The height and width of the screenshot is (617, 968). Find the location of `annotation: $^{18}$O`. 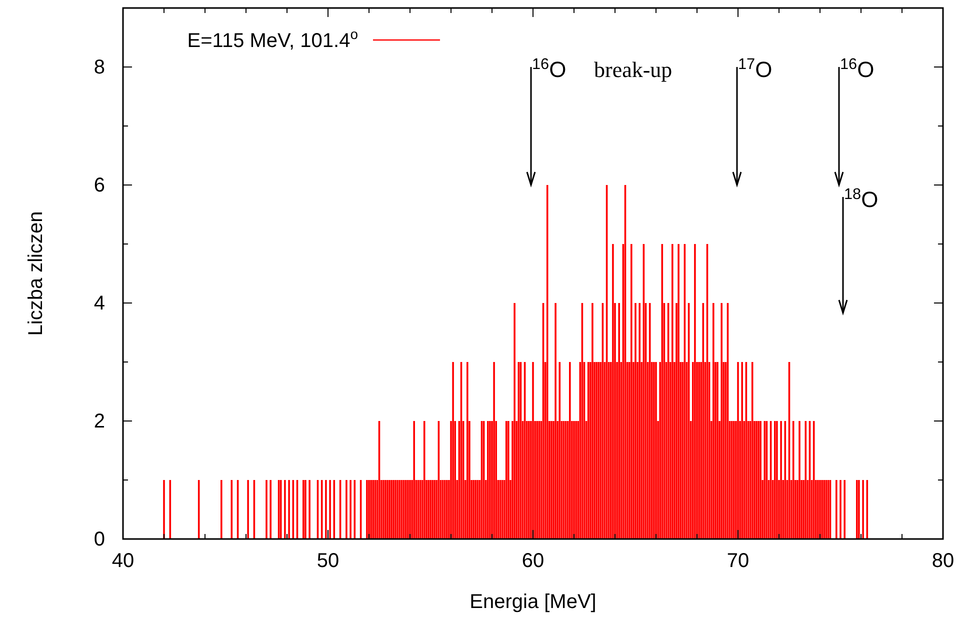

annotation: $^{18}$O is located at coordinates (861, 199).